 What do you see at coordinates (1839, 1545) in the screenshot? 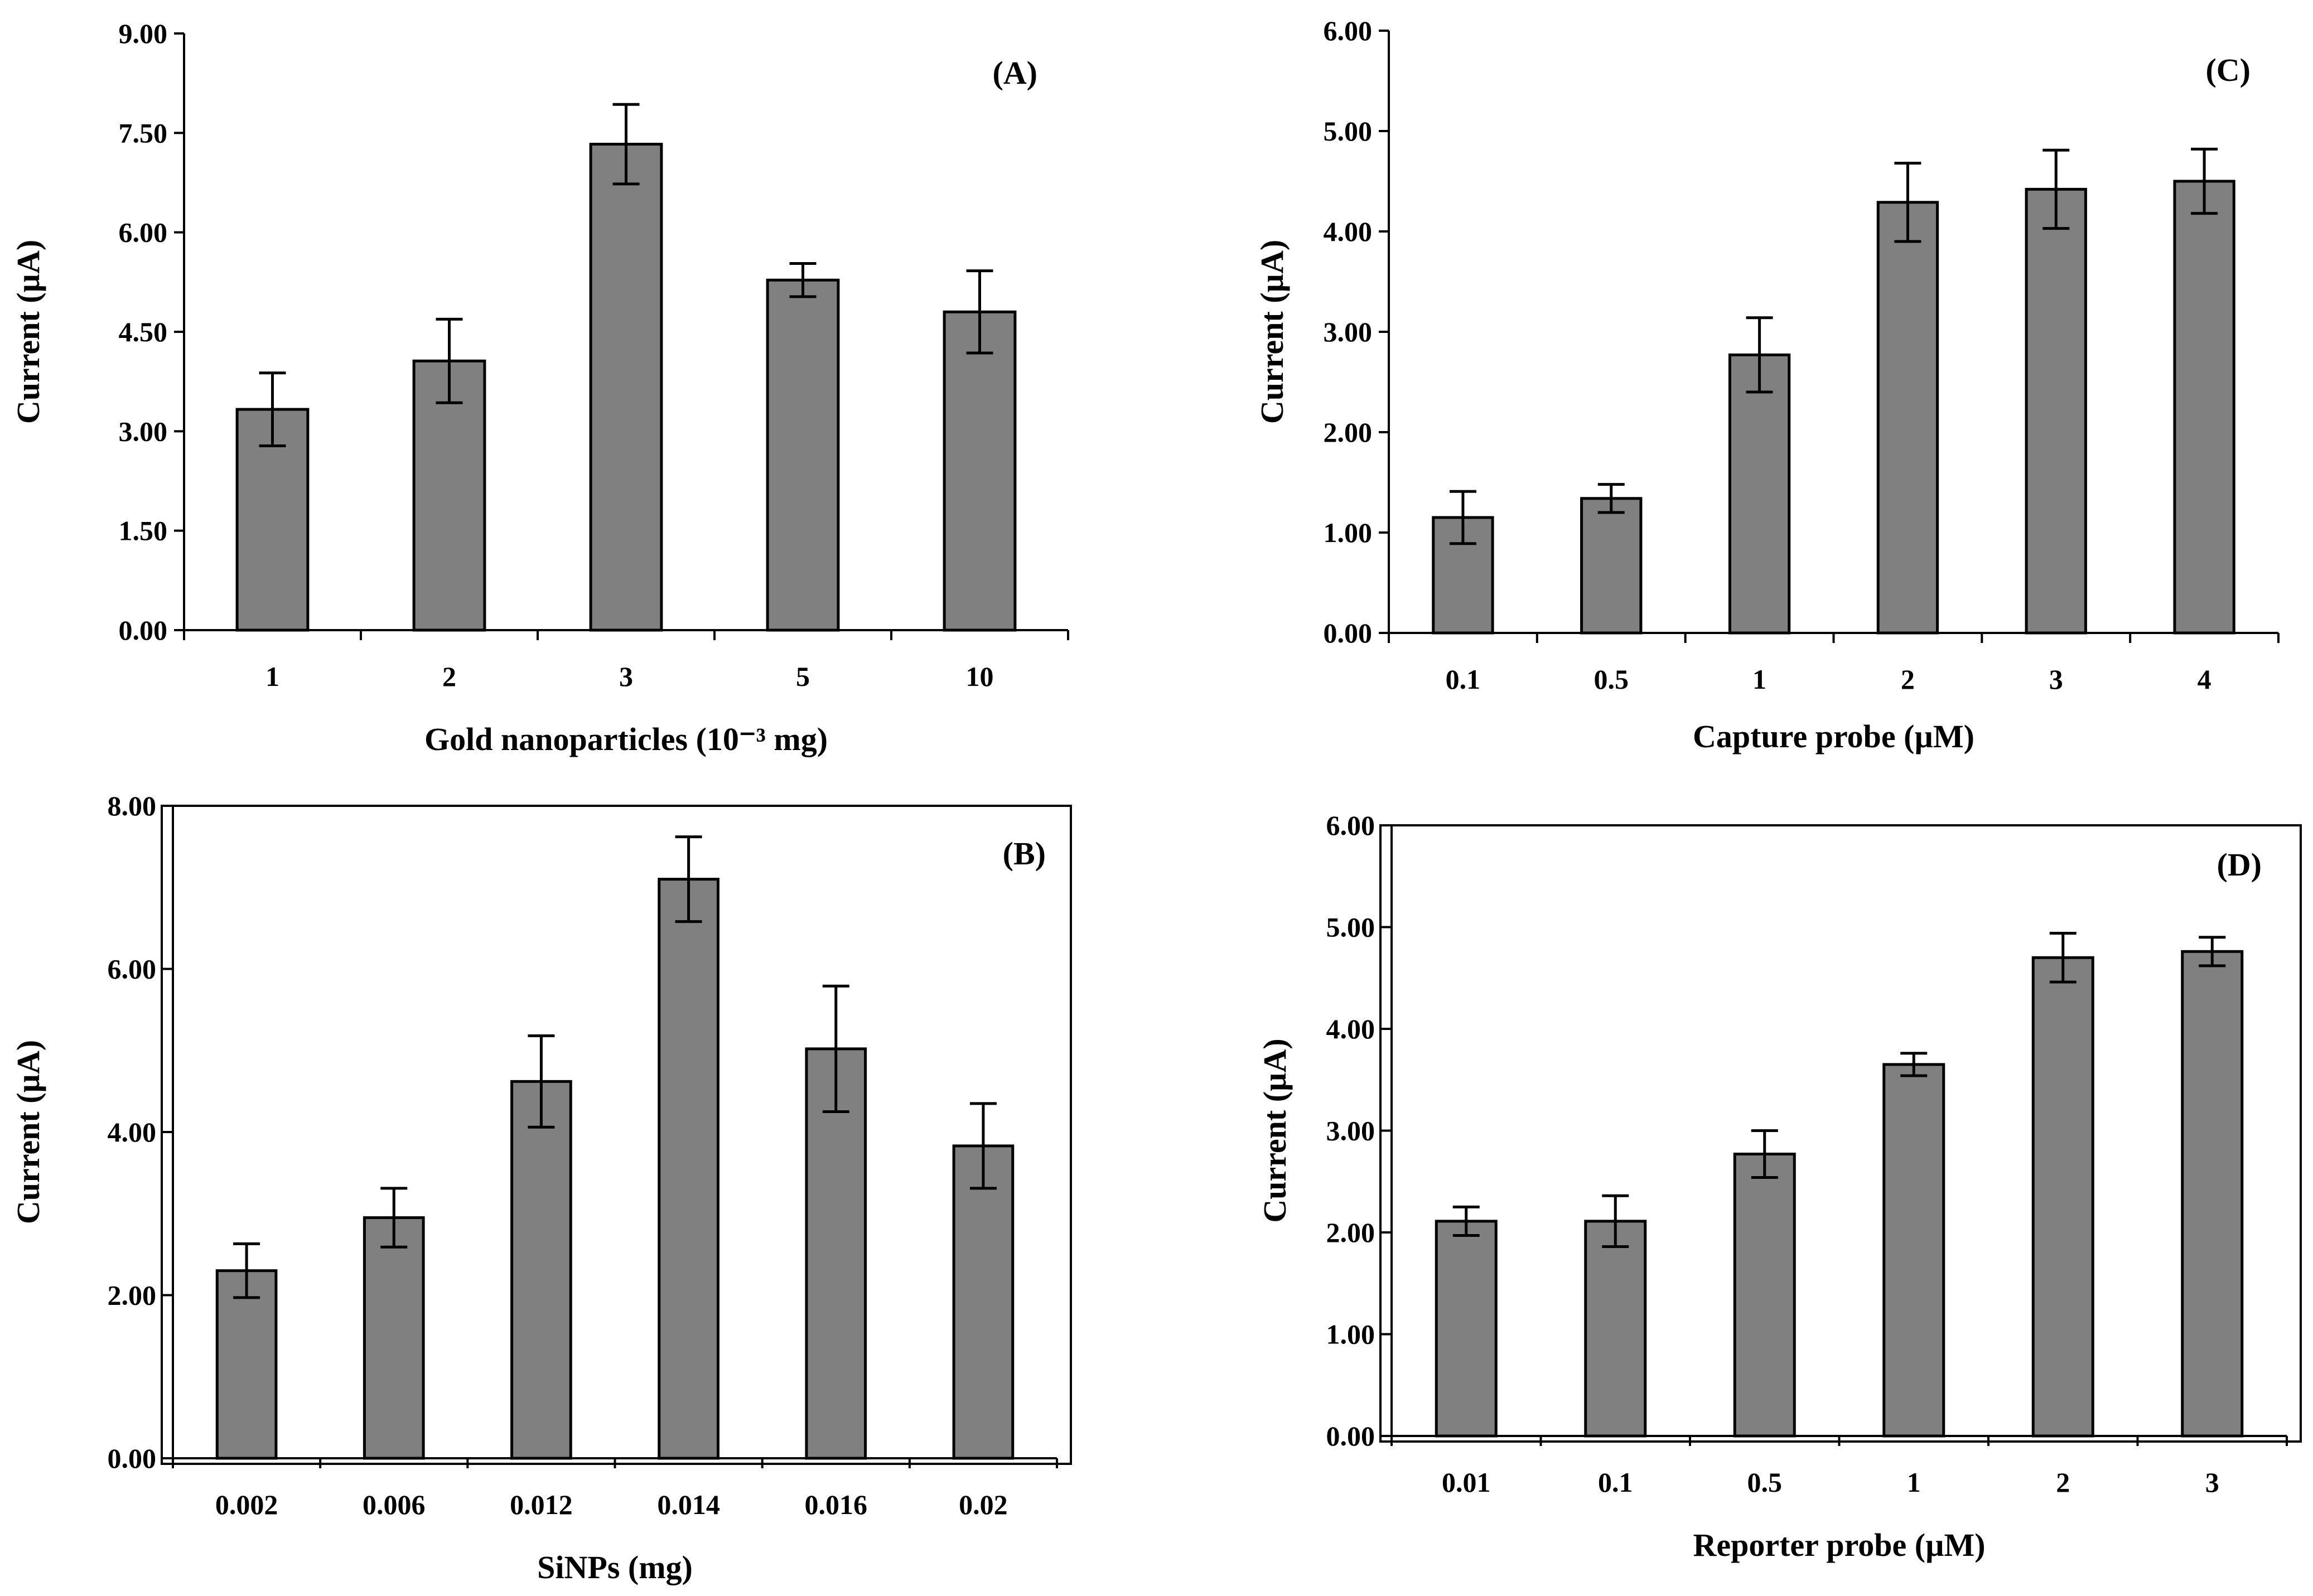
I see `x-axis-label: Reporter probe (µM)` at bounding box center [1839, 1545].